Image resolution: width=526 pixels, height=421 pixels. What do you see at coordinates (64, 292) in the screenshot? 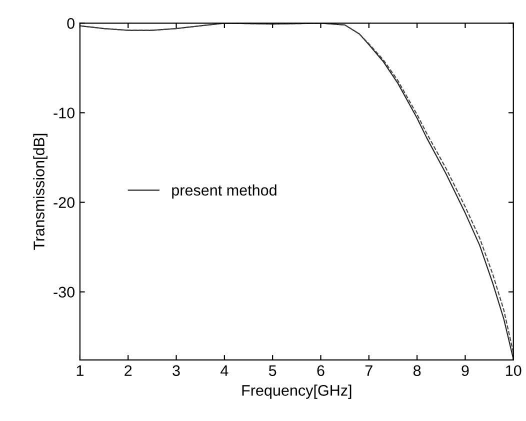
I see `y-tick-label: -30` at bounding box center [64, 292].